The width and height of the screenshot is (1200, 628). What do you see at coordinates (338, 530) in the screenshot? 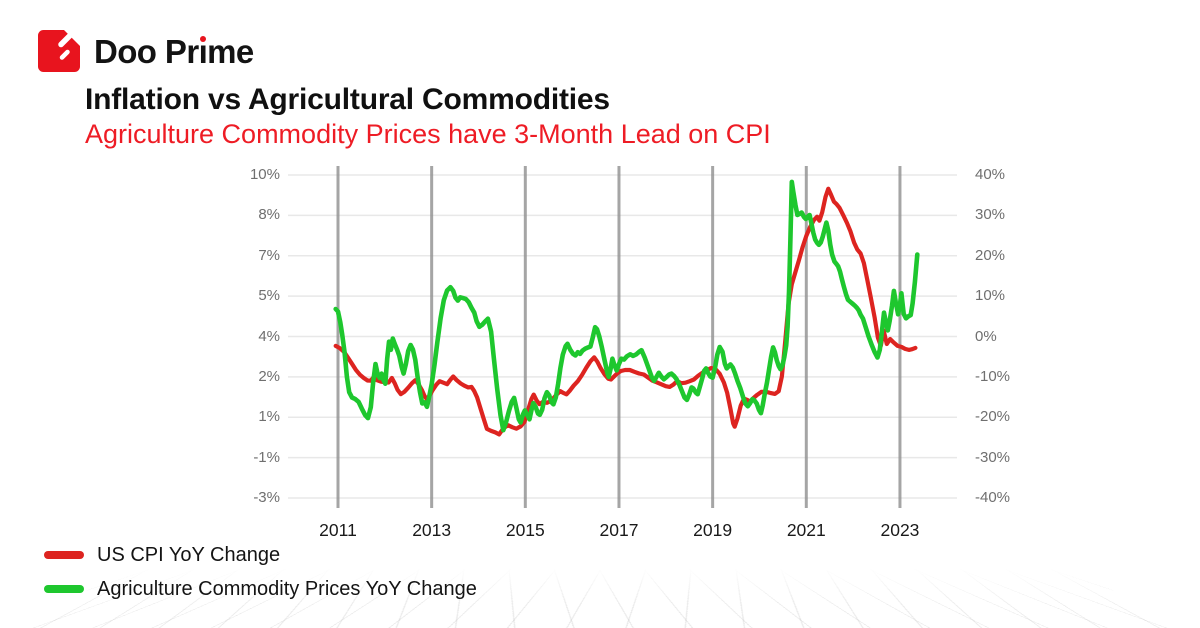
I see `x-axis-year: 2011` at bounding box center [338, 530].